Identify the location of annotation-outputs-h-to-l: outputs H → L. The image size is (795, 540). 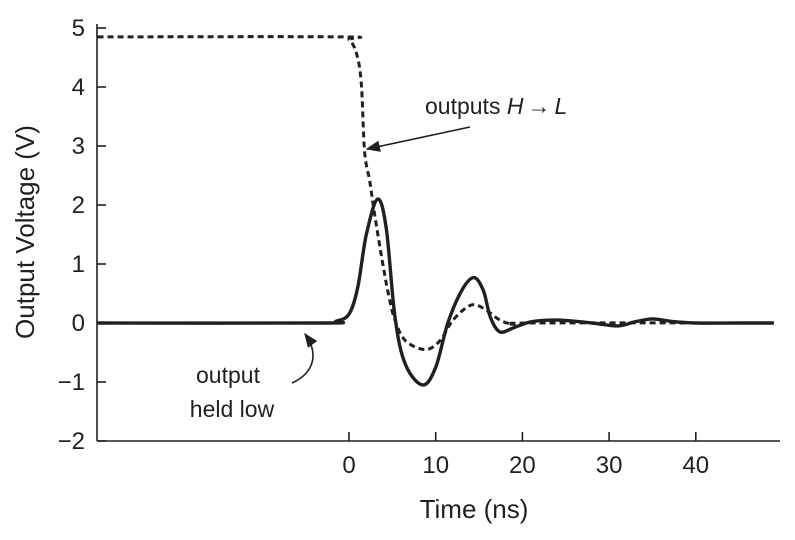
(466, 122).